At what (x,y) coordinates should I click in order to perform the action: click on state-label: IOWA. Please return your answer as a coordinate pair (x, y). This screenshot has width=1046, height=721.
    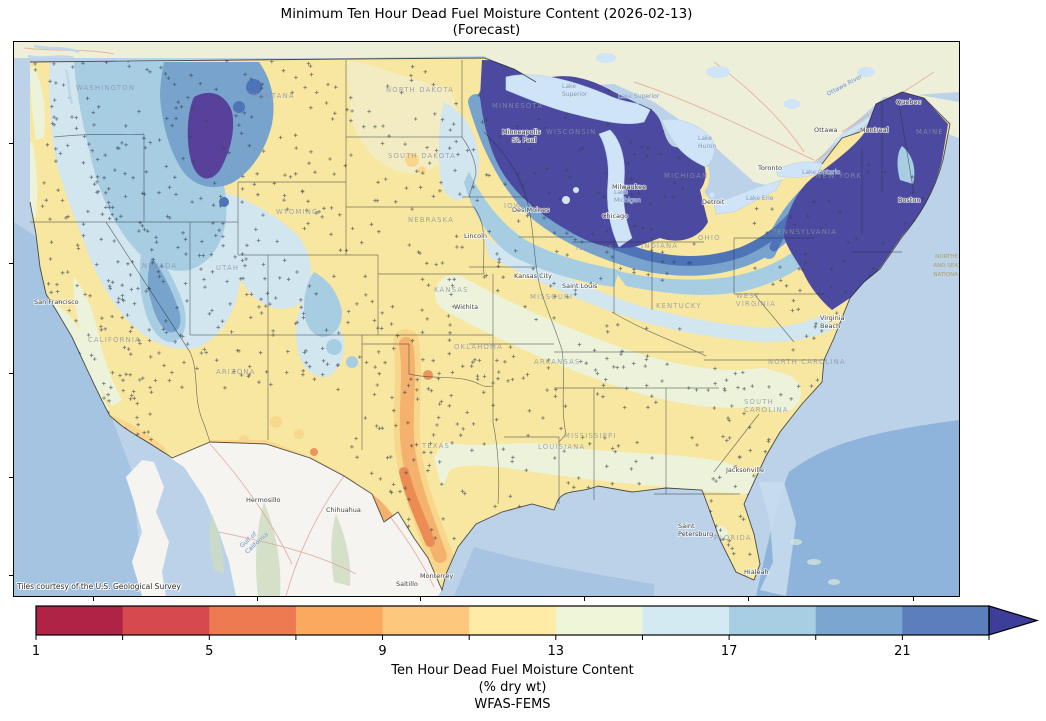
    Looking at the image, I should click on (515, 206).